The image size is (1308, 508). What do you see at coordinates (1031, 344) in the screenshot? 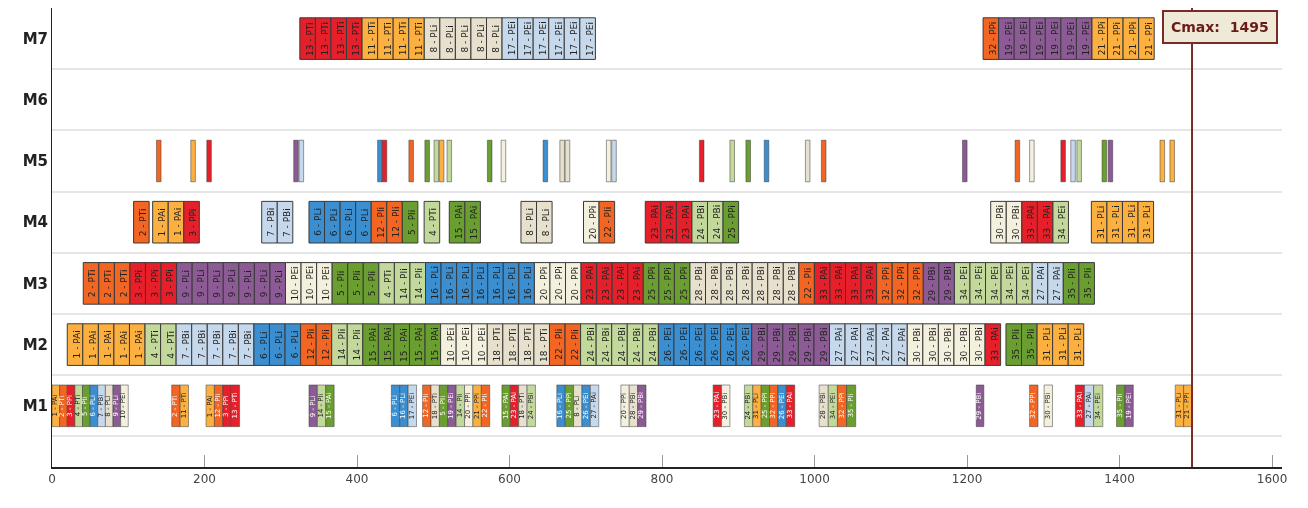
I see `annotation: 35 - PIi` at bounding box center [1031, 344].